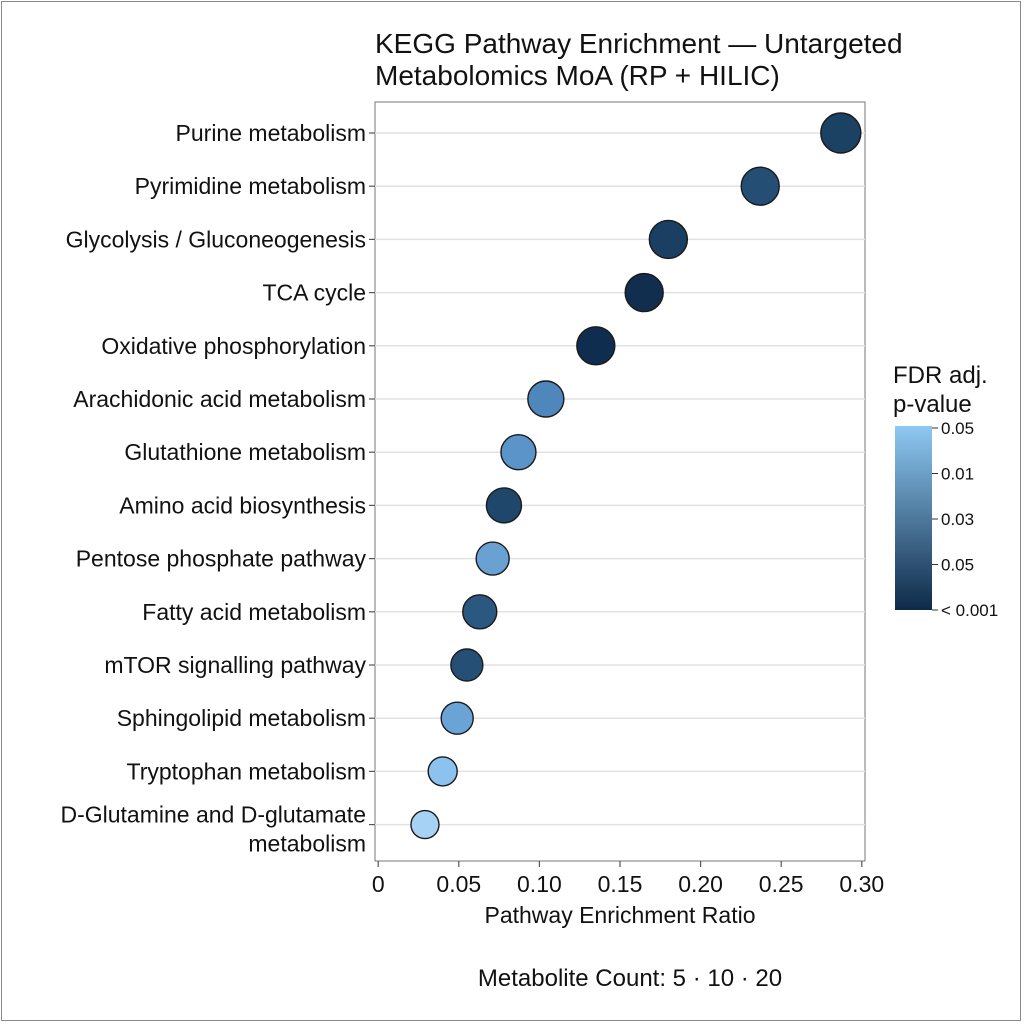  I want to click on category-label: Purine metabolism, so click(271, 133).